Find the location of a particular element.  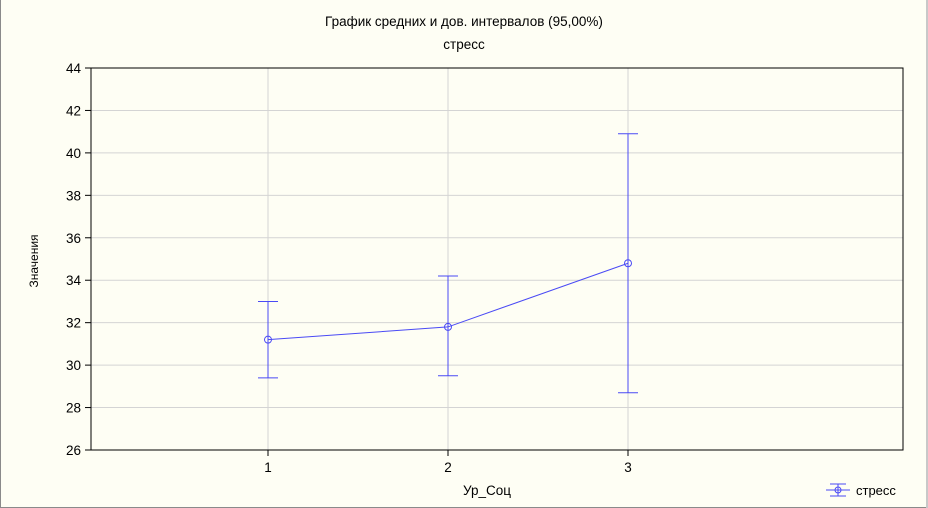

y-tick-label: 32 is located at coordinates (73, 323).